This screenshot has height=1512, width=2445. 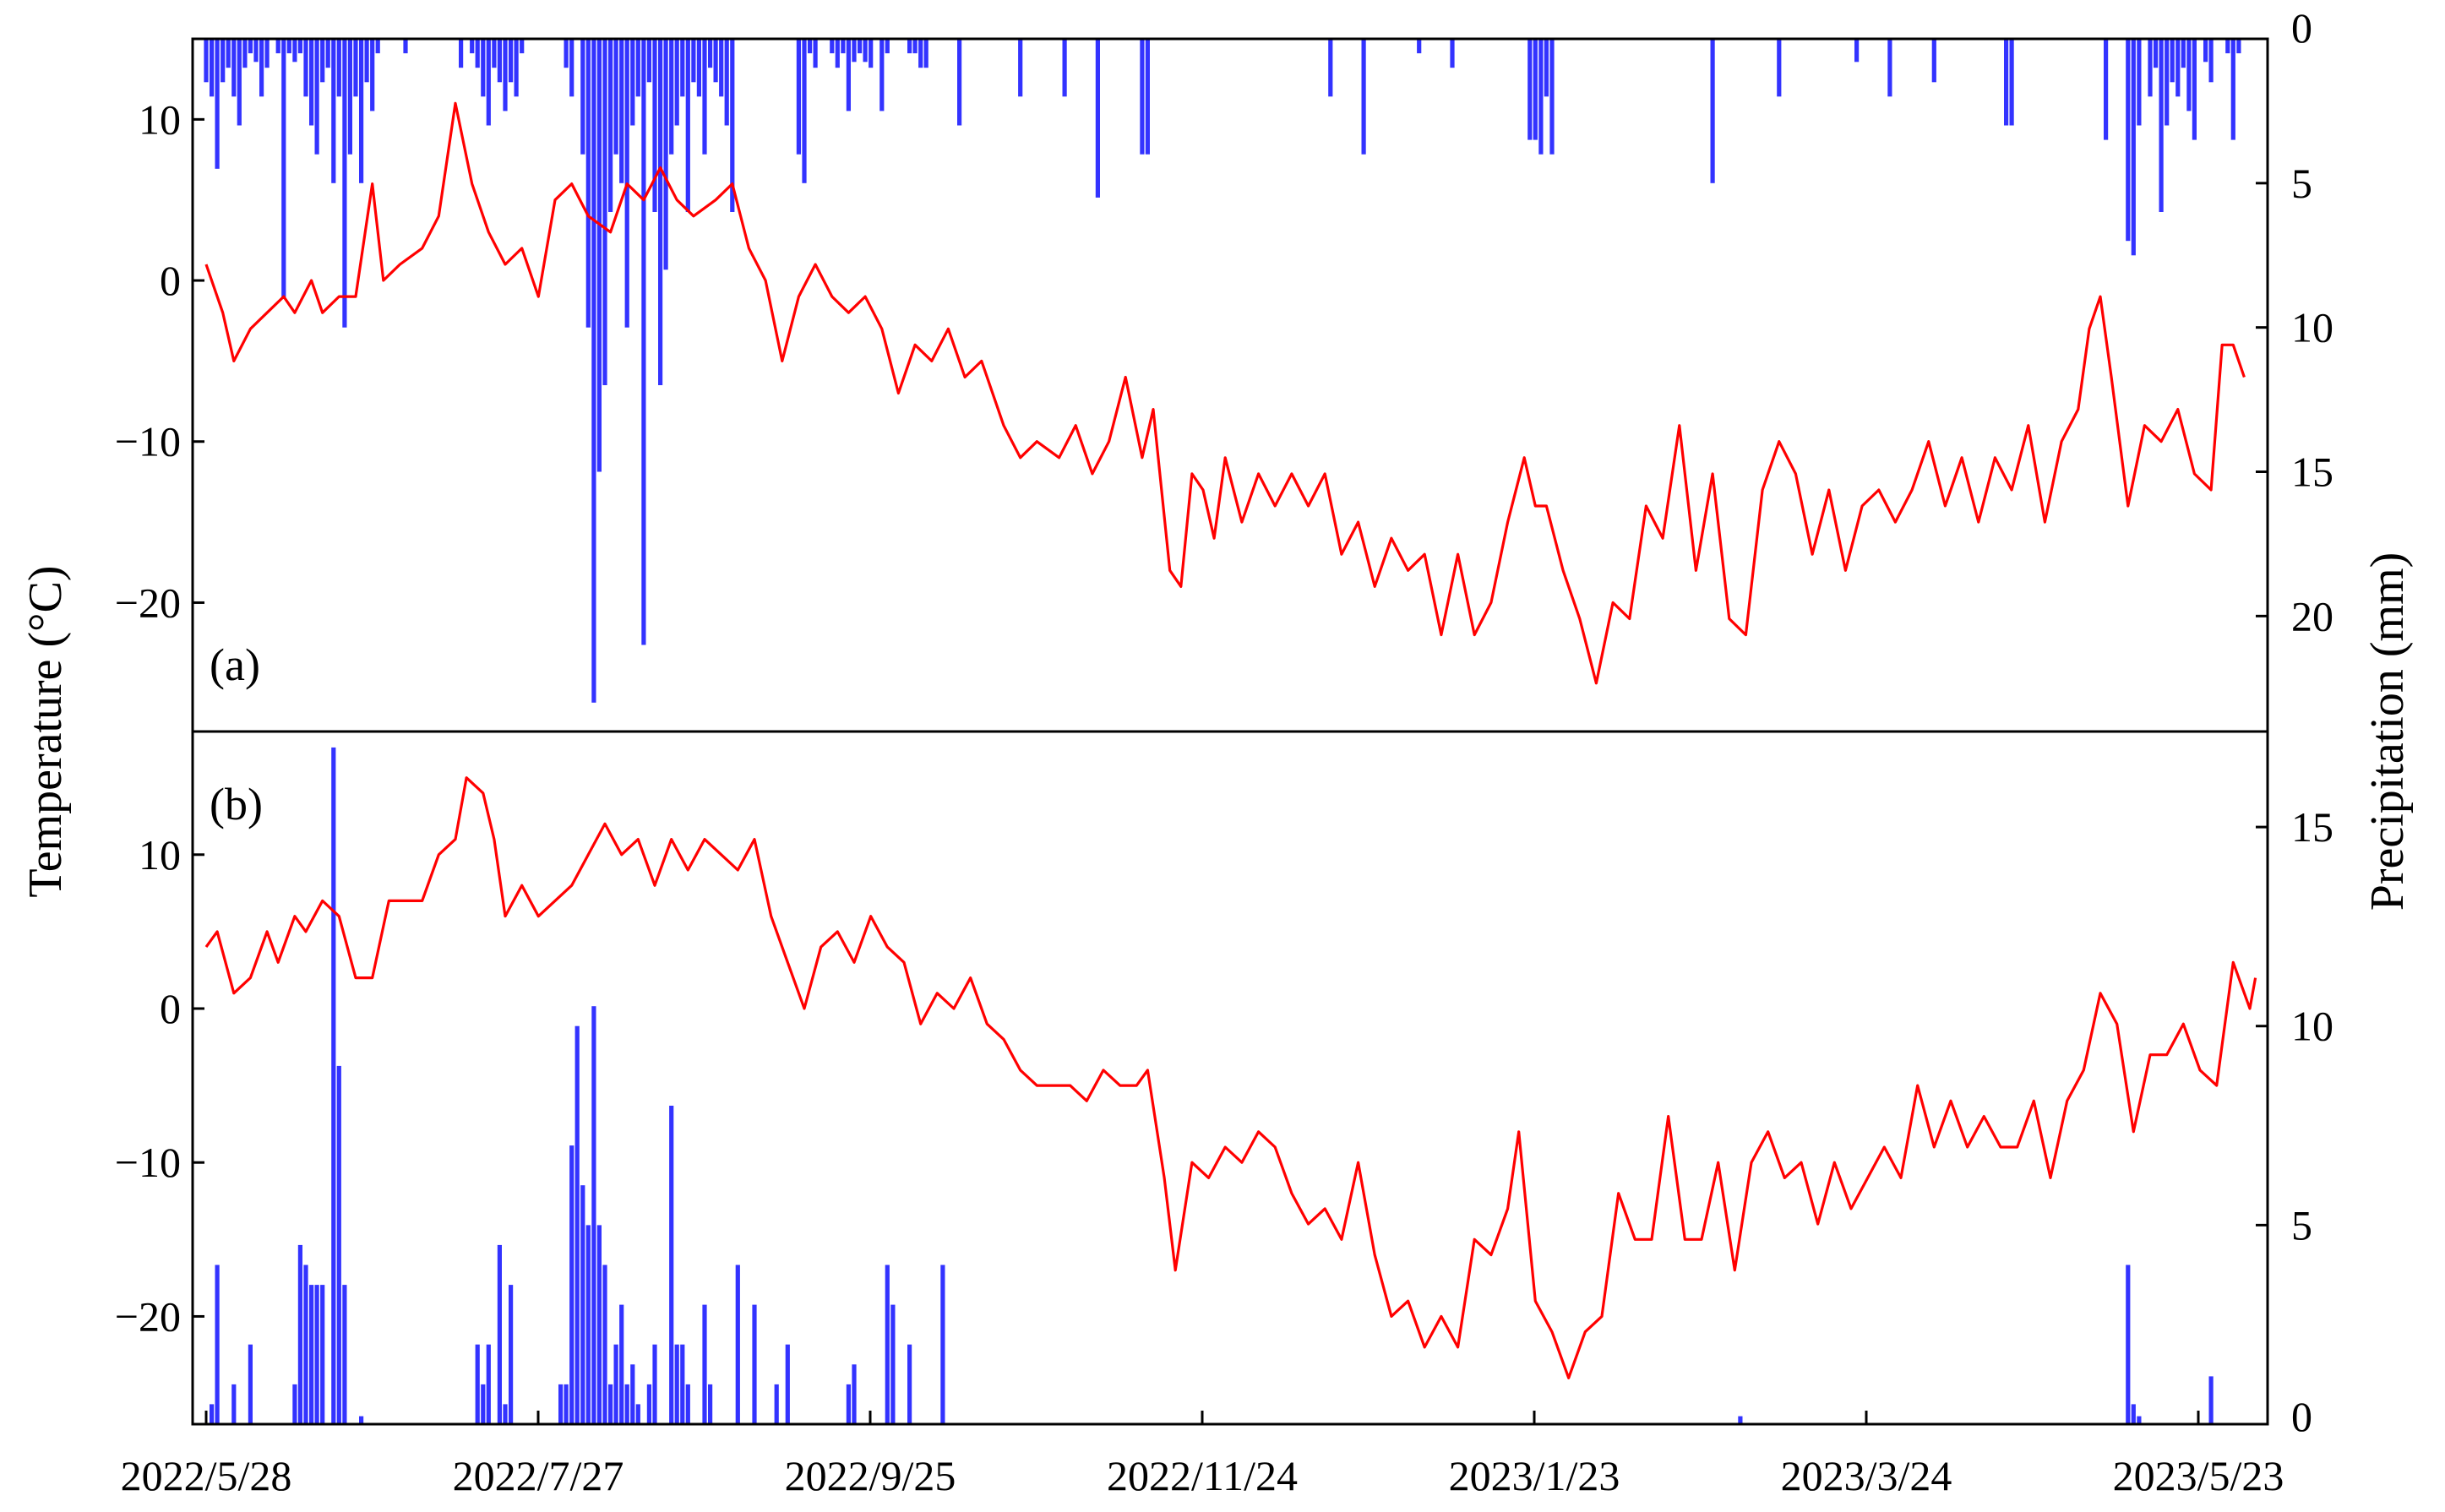 What do you see at coordinates (2312, 1026) in the screenshot?
I see `panel-b-precip-tick-label-2: 10` at bounding box center [2312, 1026].